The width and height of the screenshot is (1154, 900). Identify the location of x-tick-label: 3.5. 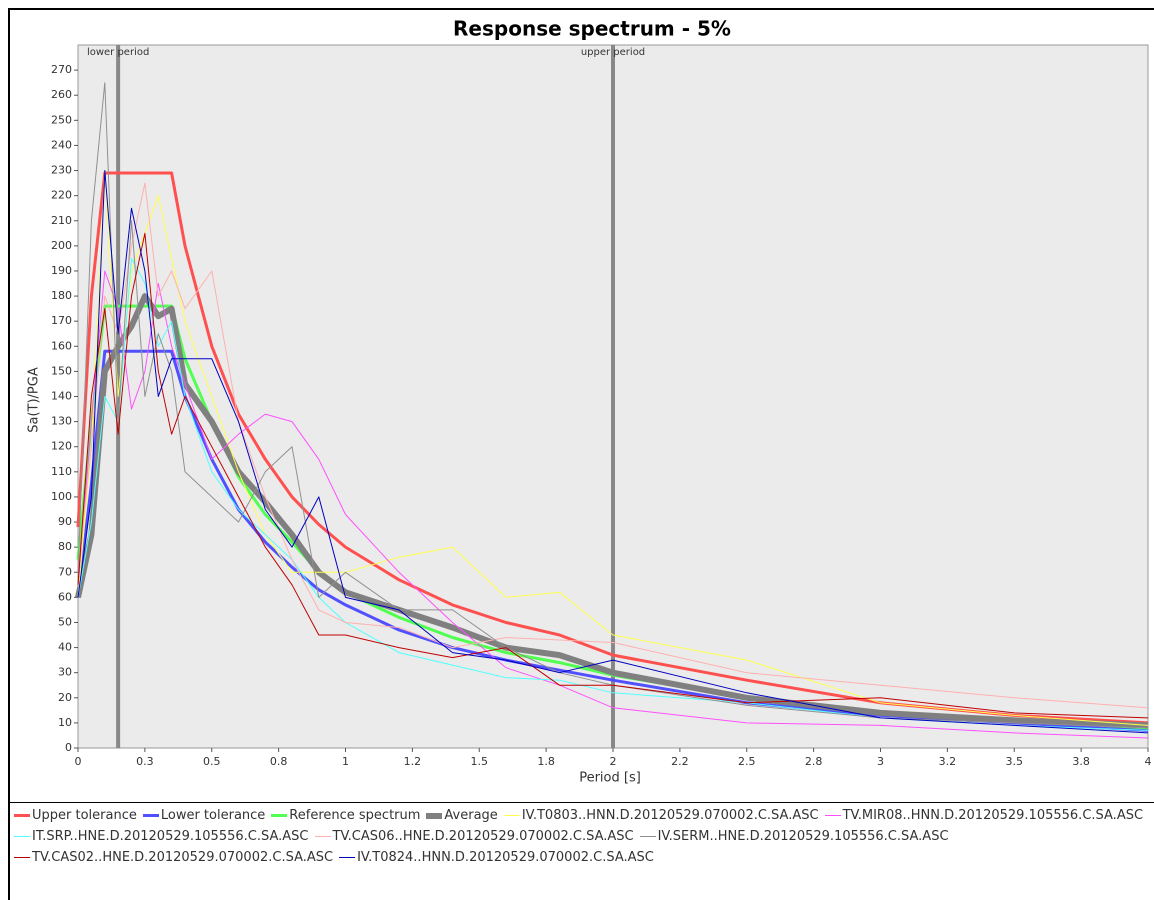
(1015, 761).